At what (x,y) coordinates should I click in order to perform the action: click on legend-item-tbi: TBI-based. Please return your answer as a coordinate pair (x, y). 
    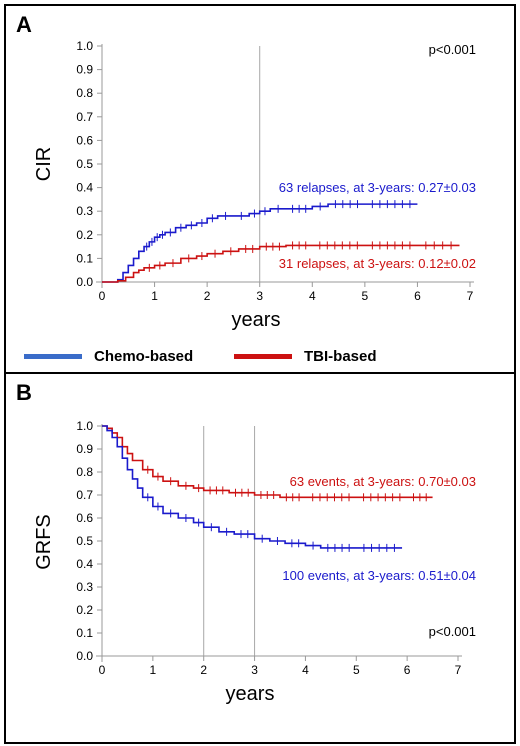
    Looking at the image, I should click on (305, 356).